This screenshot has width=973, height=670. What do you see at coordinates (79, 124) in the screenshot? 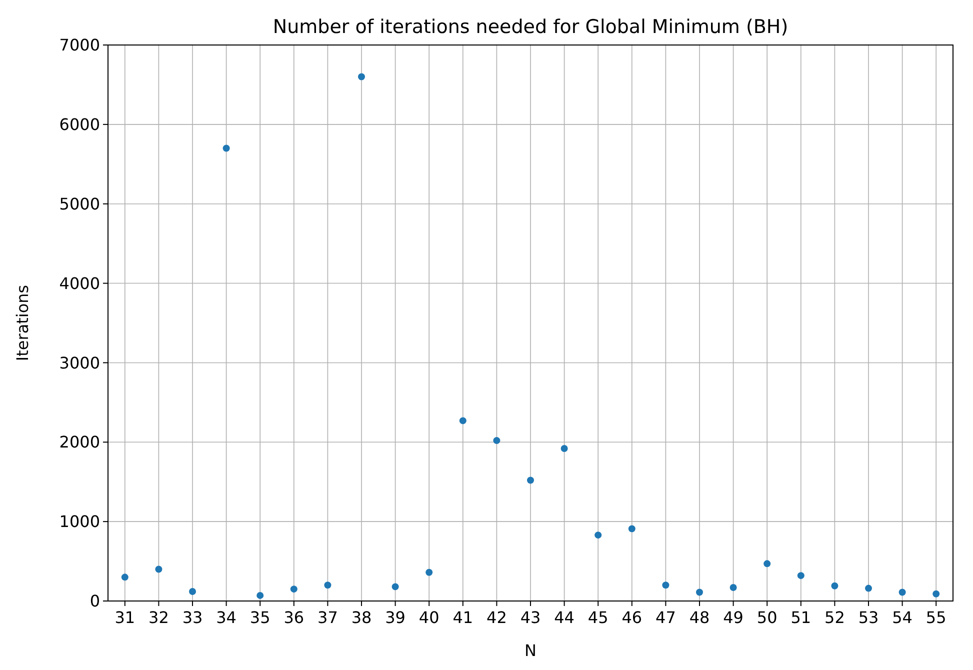
I see `y-tick-label: 6000` at bounding box center [79, 124].